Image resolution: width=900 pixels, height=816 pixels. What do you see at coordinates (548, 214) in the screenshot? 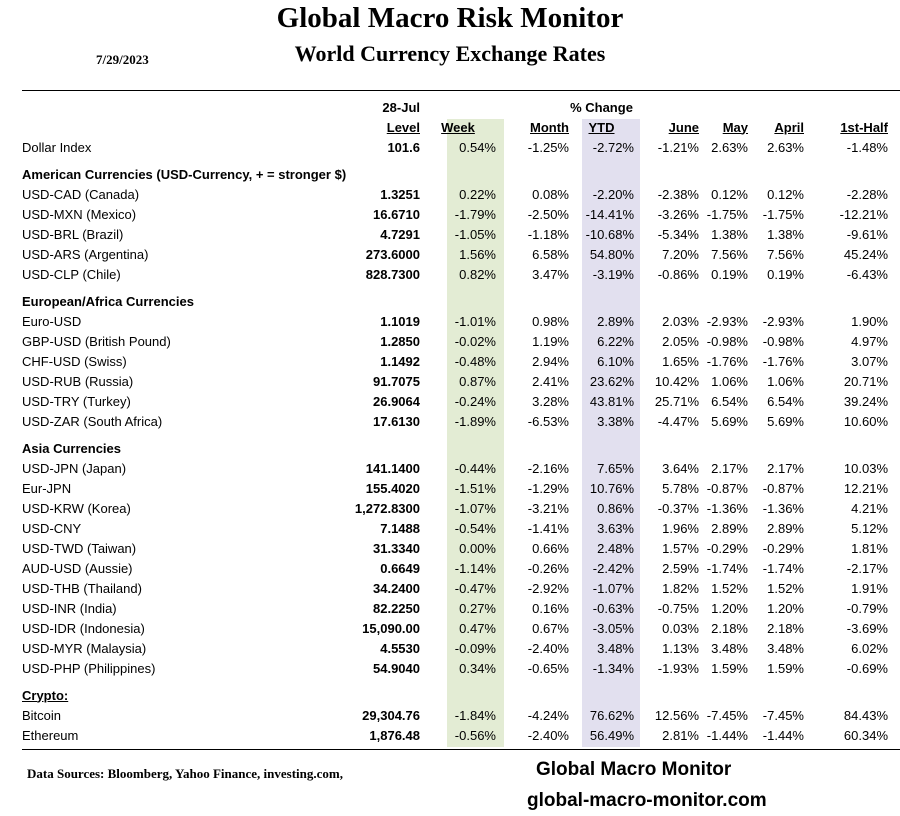
I see `month-cell: -2.50%` at bounding box center [548, 214].